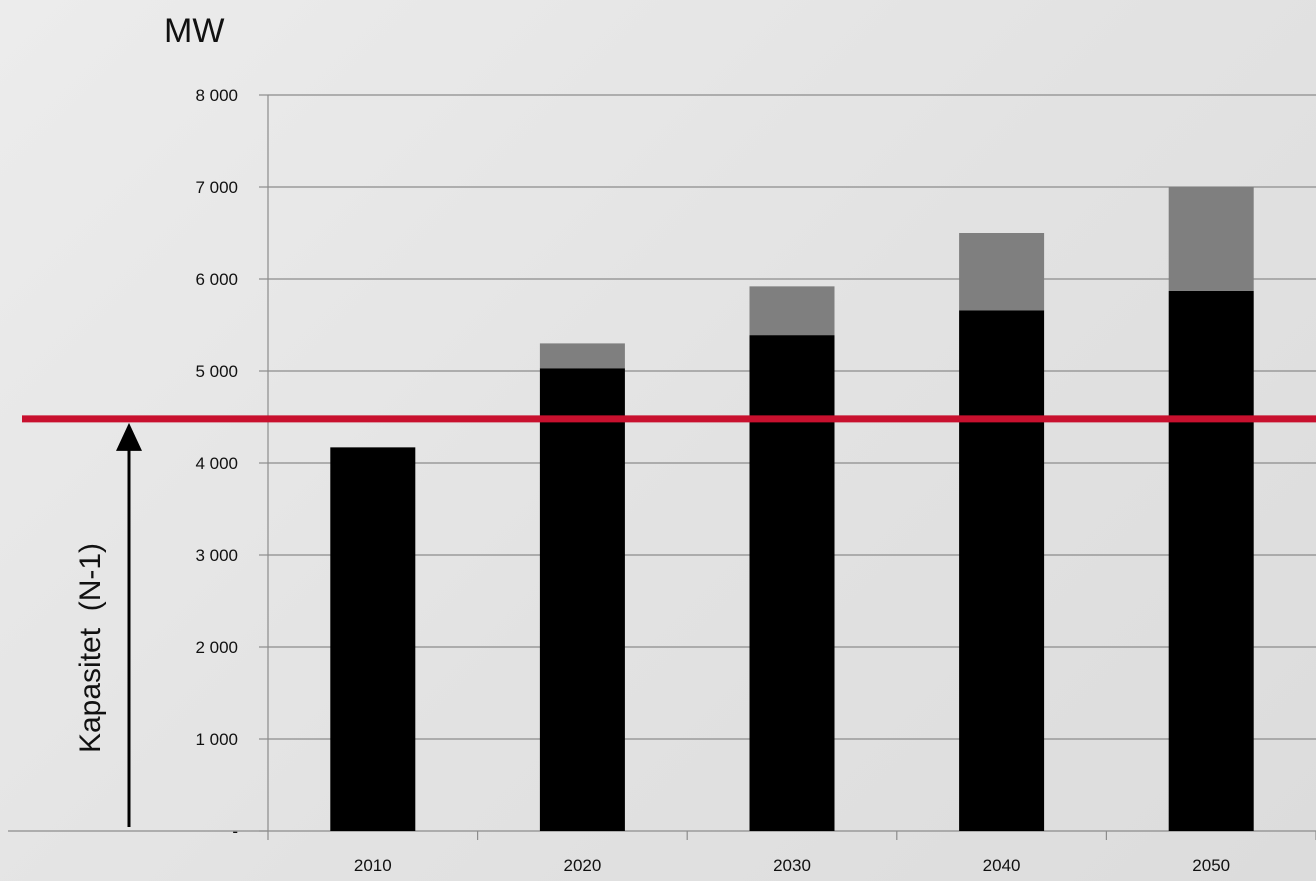  I want to click on y-tick-label: -, so click(235, 831).